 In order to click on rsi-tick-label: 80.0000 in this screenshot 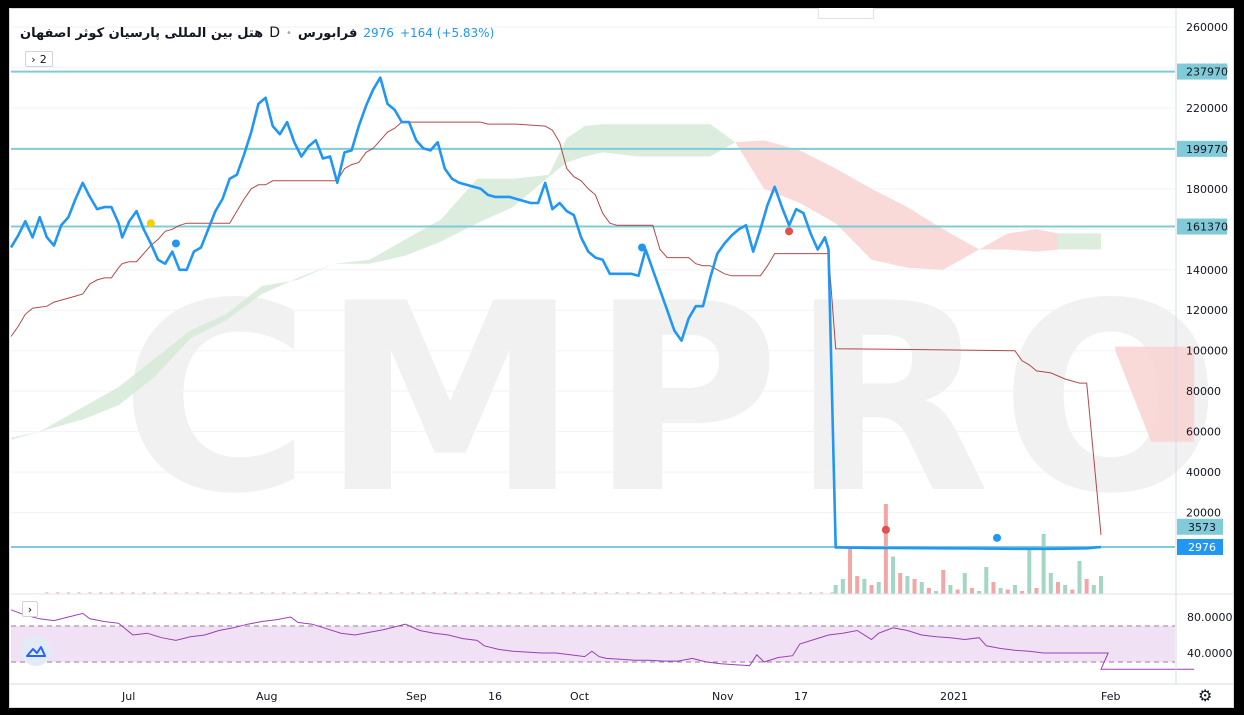, I will do `click(1210, 617)`.